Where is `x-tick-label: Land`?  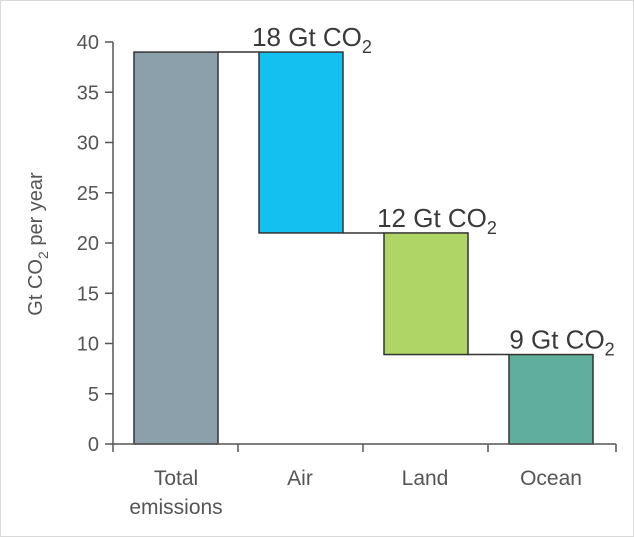 x-tick-label: Land is located at coordinates (425, 478).